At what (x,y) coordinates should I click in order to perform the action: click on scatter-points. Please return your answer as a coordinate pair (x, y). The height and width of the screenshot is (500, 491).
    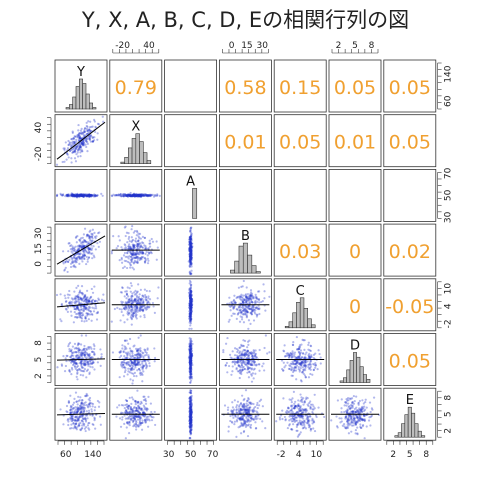
    Looking at the image, I should click on (190, 414).